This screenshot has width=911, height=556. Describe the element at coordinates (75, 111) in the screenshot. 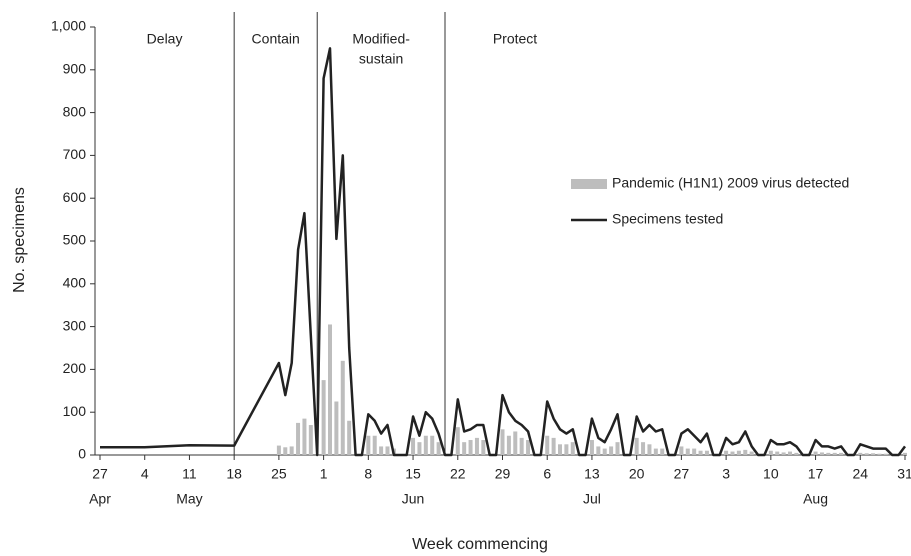

I see `y-tick-label: 800` at that location.